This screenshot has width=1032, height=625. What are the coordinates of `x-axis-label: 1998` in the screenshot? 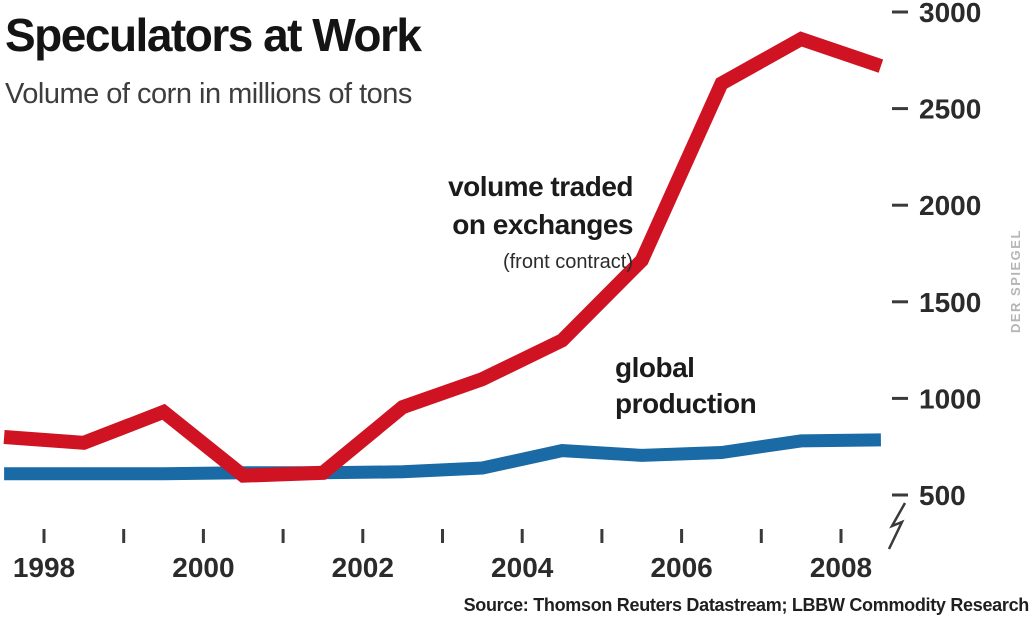 It's located at (44, 567).